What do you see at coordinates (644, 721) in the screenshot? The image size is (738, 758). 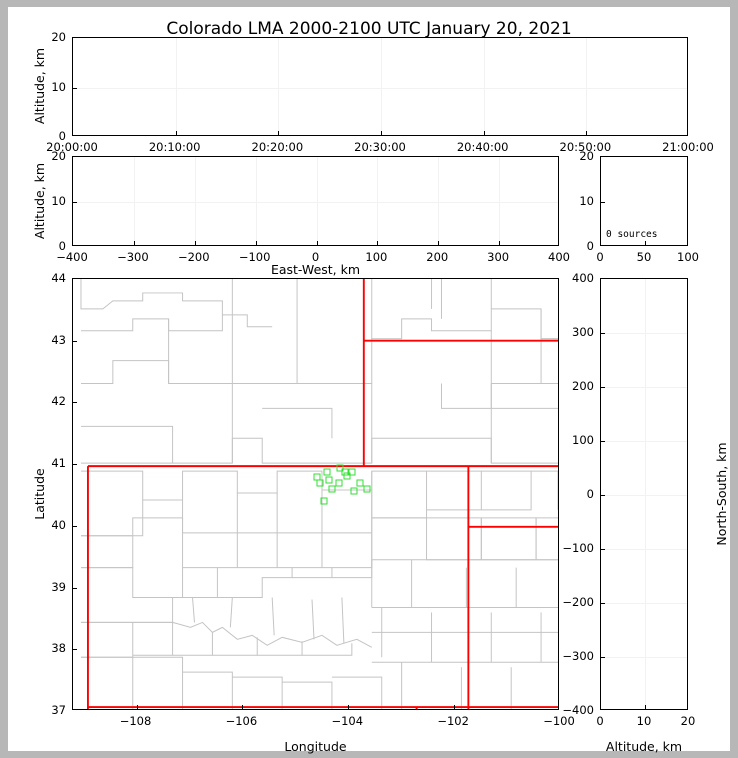 I see `x-tick-label: 10` at bounding box center [644, 721].